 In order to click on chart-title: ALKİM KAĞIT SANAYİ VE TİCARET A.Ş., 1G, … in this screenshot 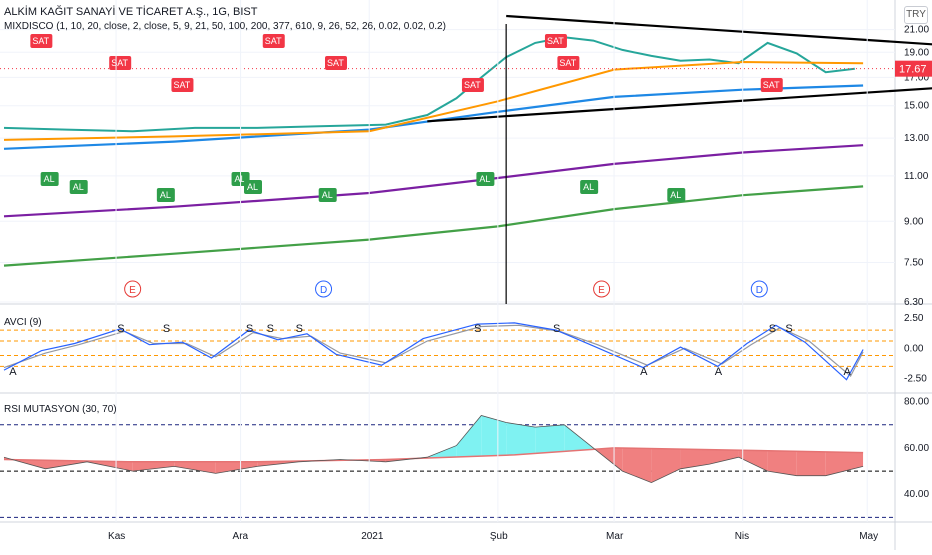, I will do `click(131, 12)`.